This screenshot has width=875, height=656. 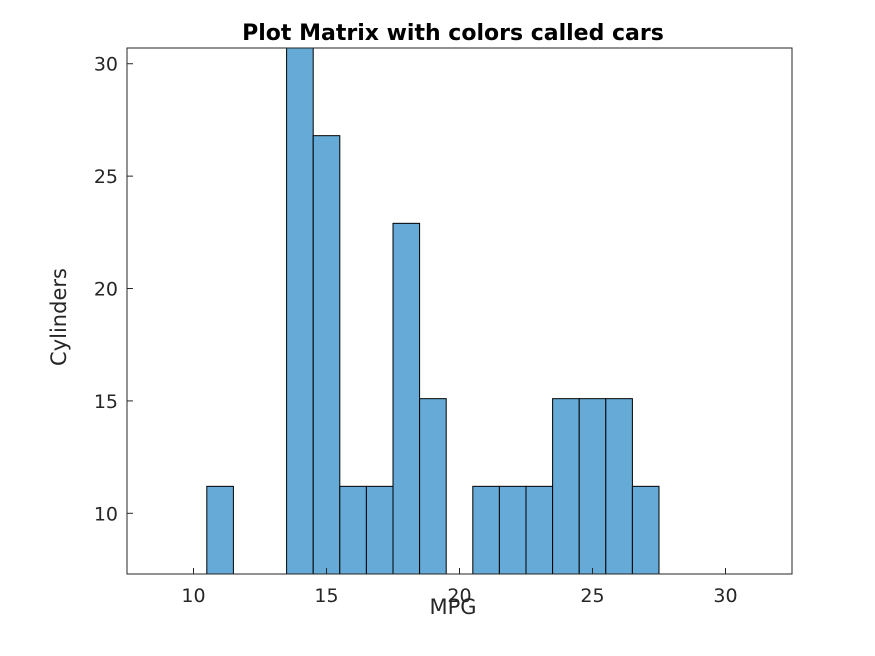 I want to click on chart-title: Plot Matrix with colors called cars, so click(x=453, y=33).